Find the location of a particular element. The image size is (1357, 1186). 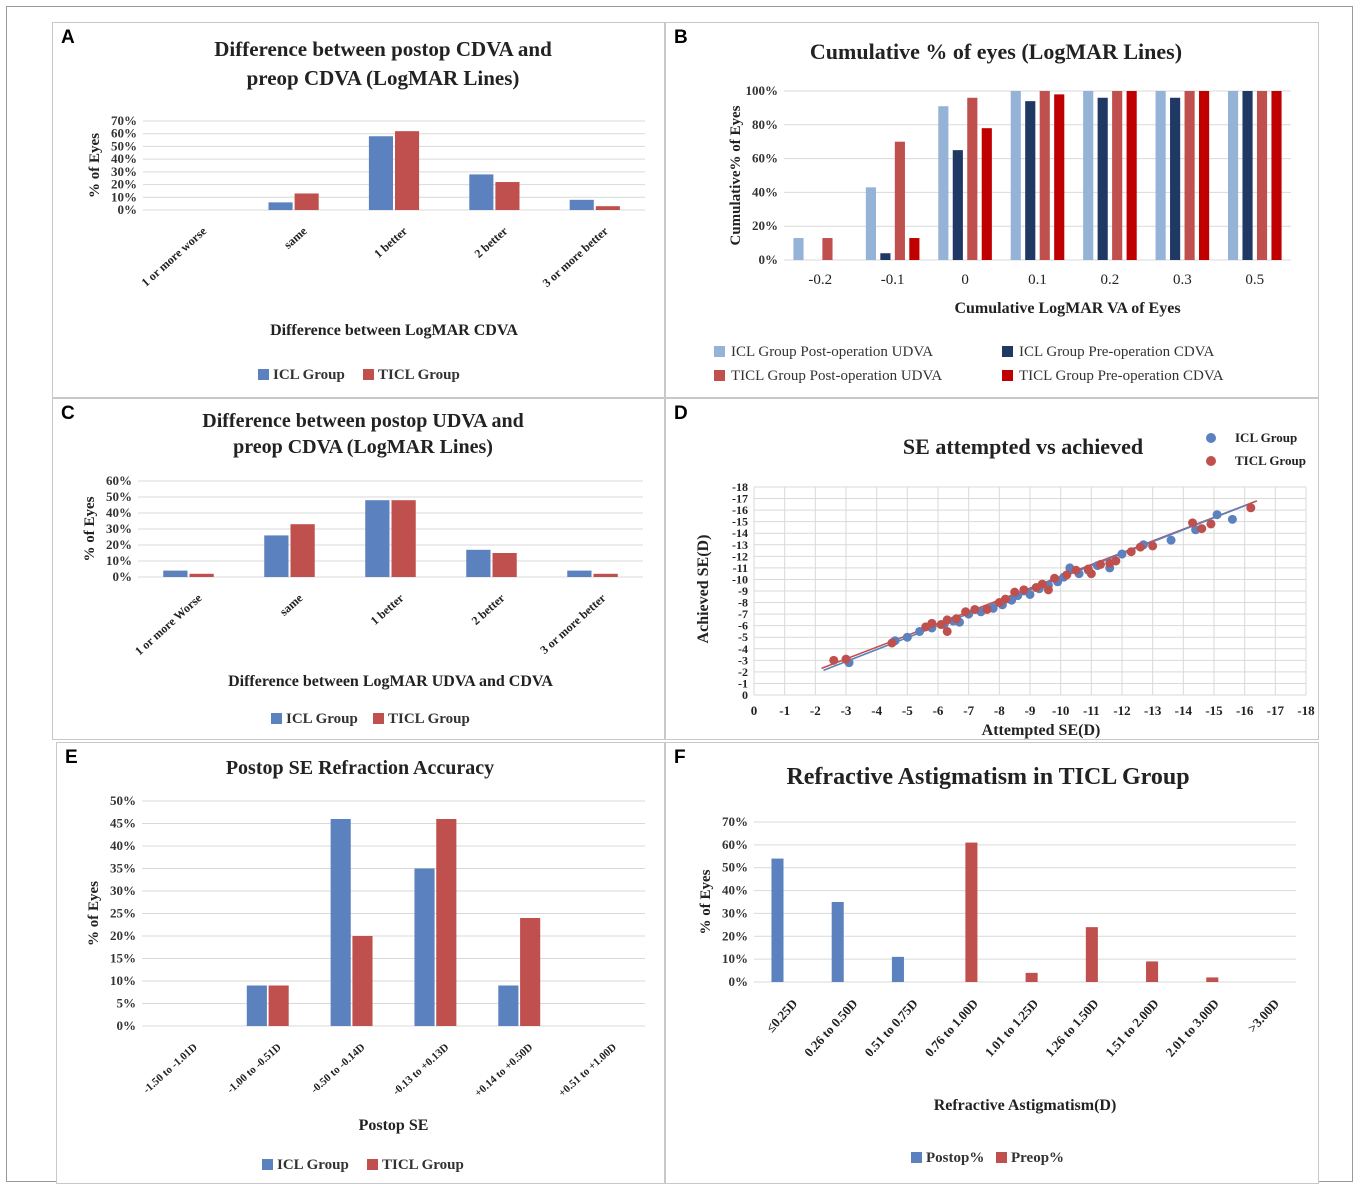

x-tick-label: 1.51 to 2.00D is located at coordinates (1131, 1028).